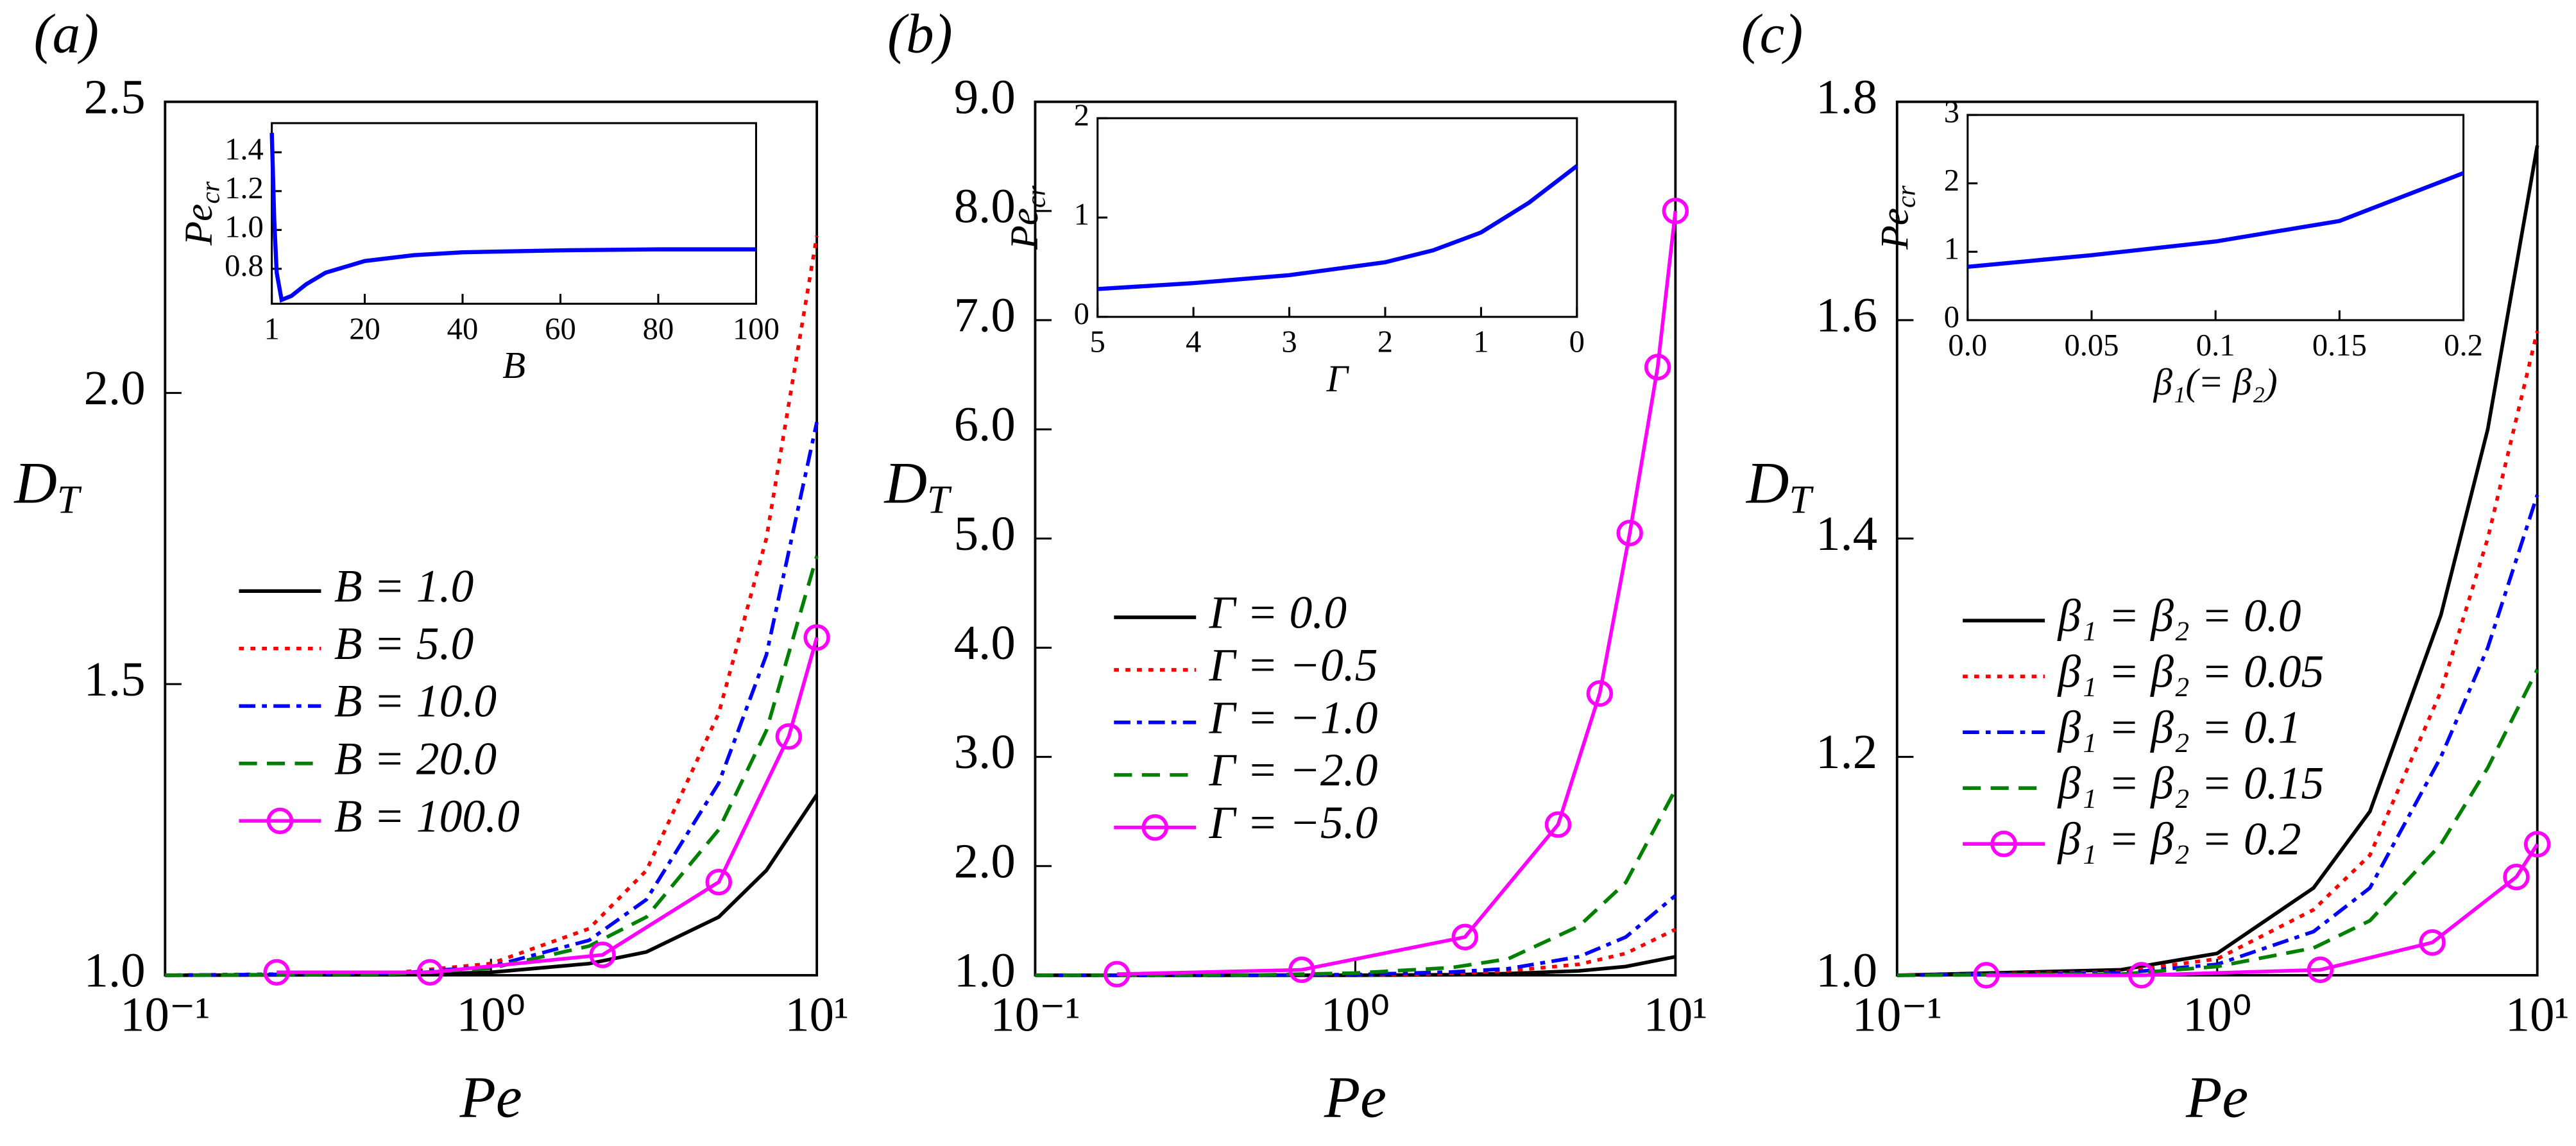 Image resolution: width=2576 pixels, height=1146 pixels. Describe the element at coordinates (427, 816) in the screenshot. I see `legend-label: B = 100.0` at that location.